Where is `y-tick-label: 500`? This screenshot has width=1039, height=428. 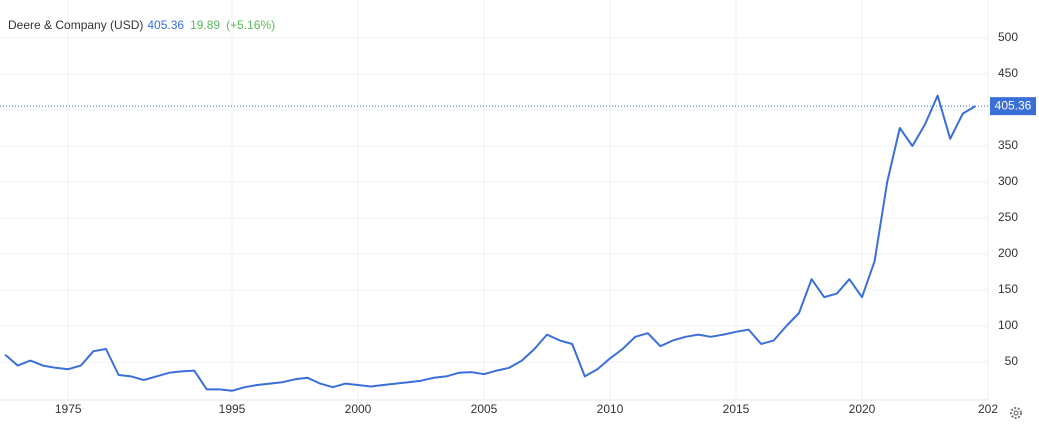 y-tick-label: 500 is located at coordinates (1008, 37).